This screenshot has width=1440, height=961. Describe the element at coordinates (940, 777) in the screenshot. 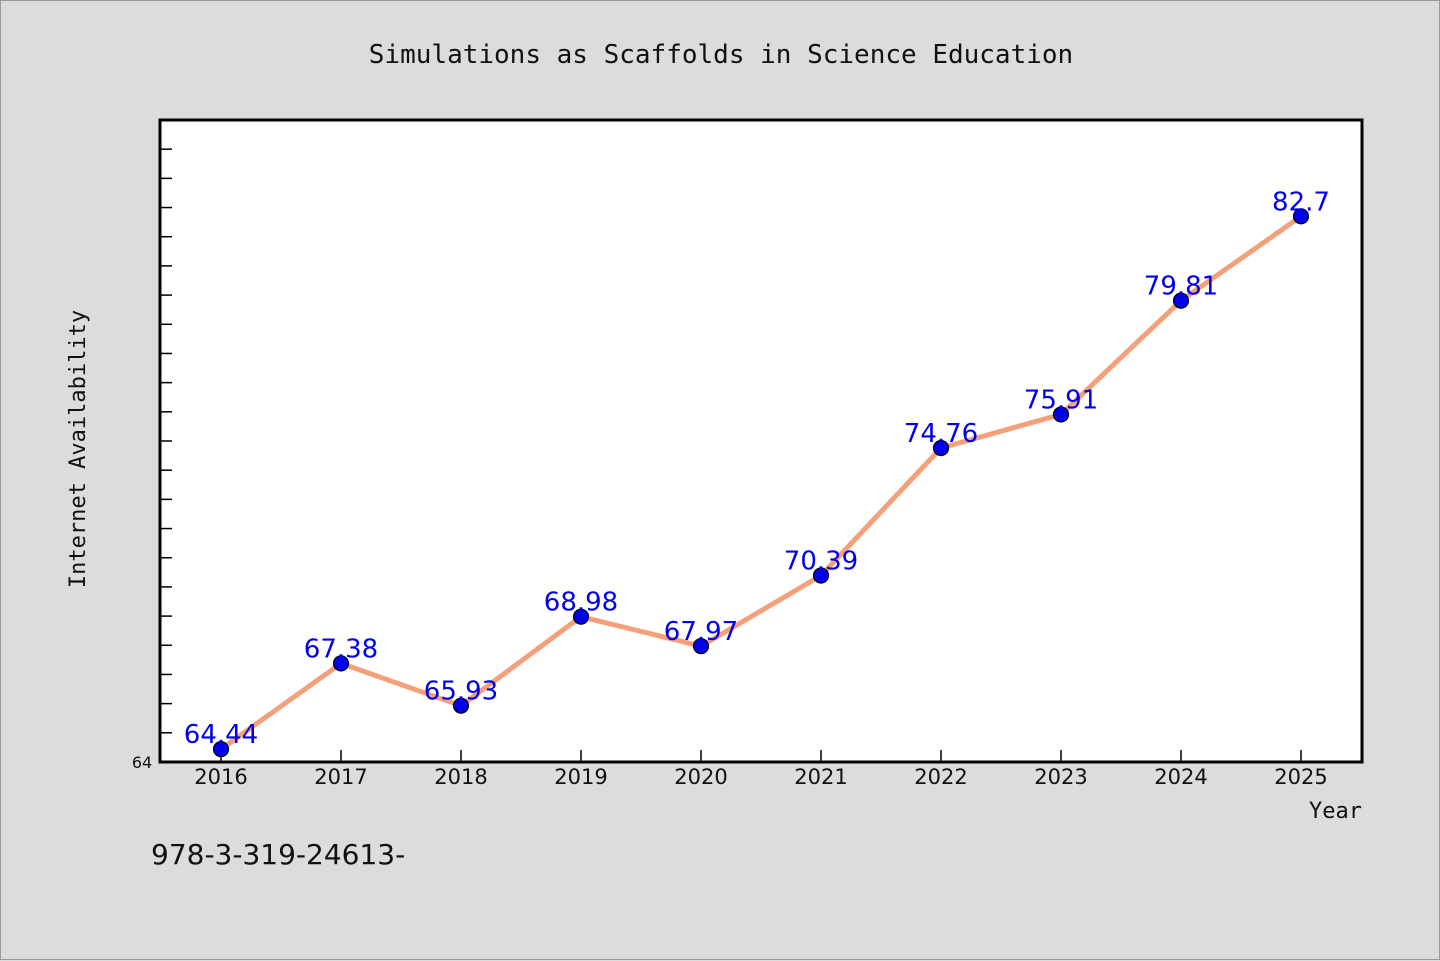

I see `x-tick-label: 2022` at that location.